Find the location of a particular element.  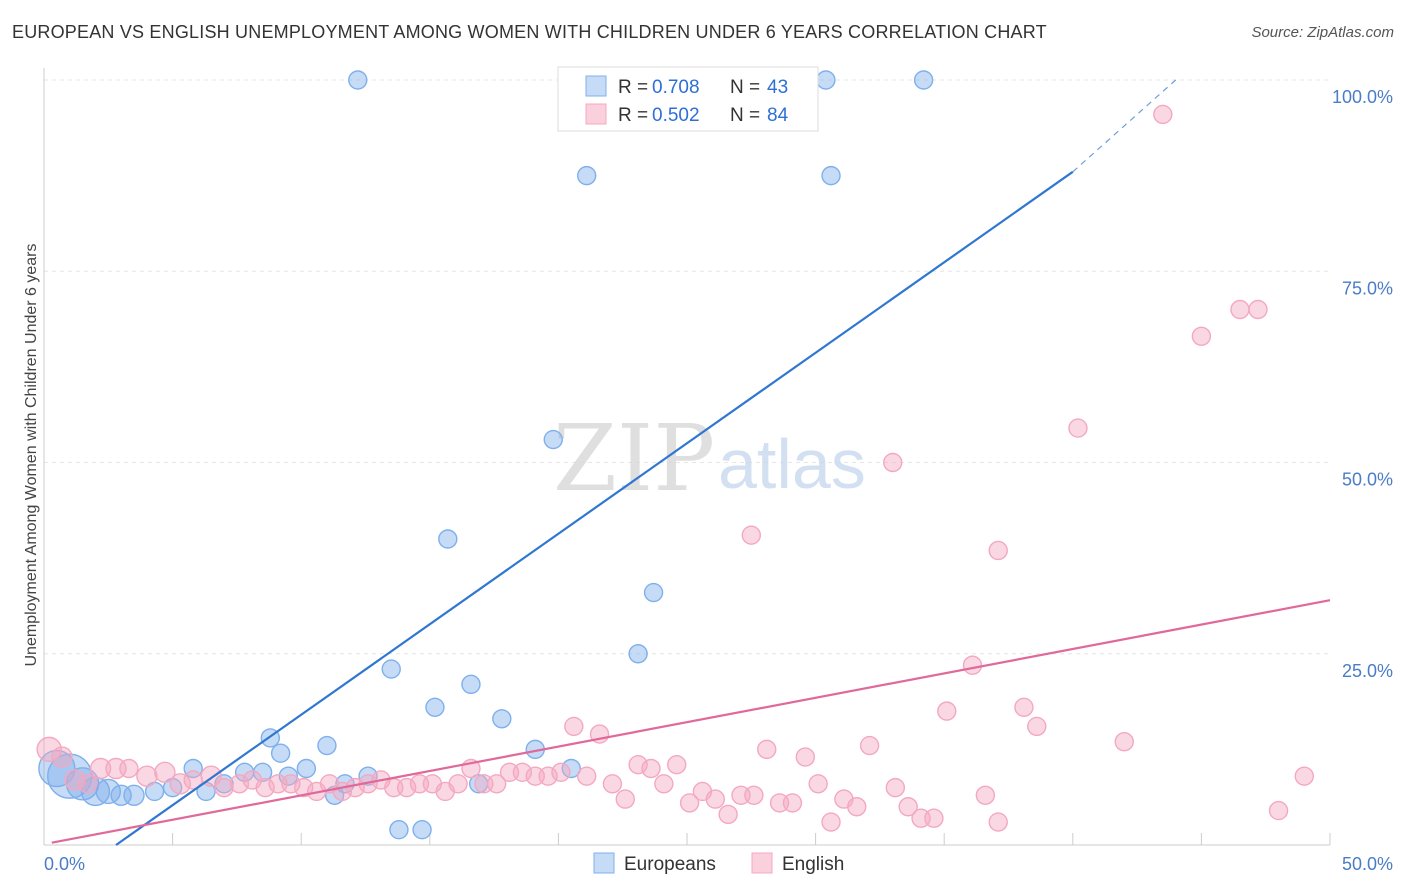

stat-r-label-1: R = is located at coordinates (633, 87).